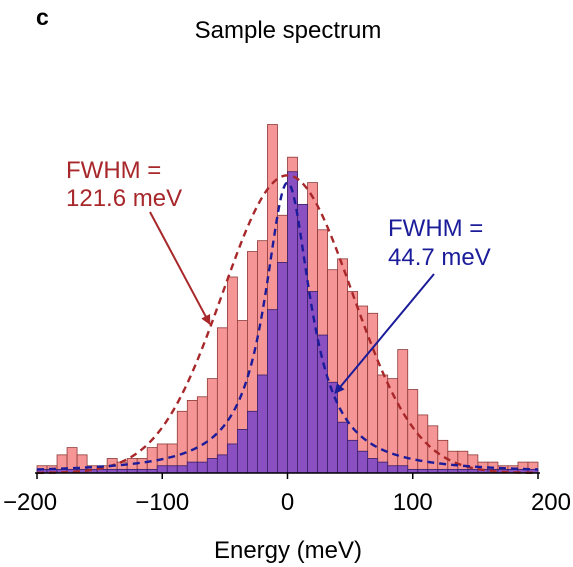 Image resolution: width=573 pixels, height=567 pixels. Describe the element at coordinates (30, 502) in the screenshot. I see `x-tick-label: −200` at that location.